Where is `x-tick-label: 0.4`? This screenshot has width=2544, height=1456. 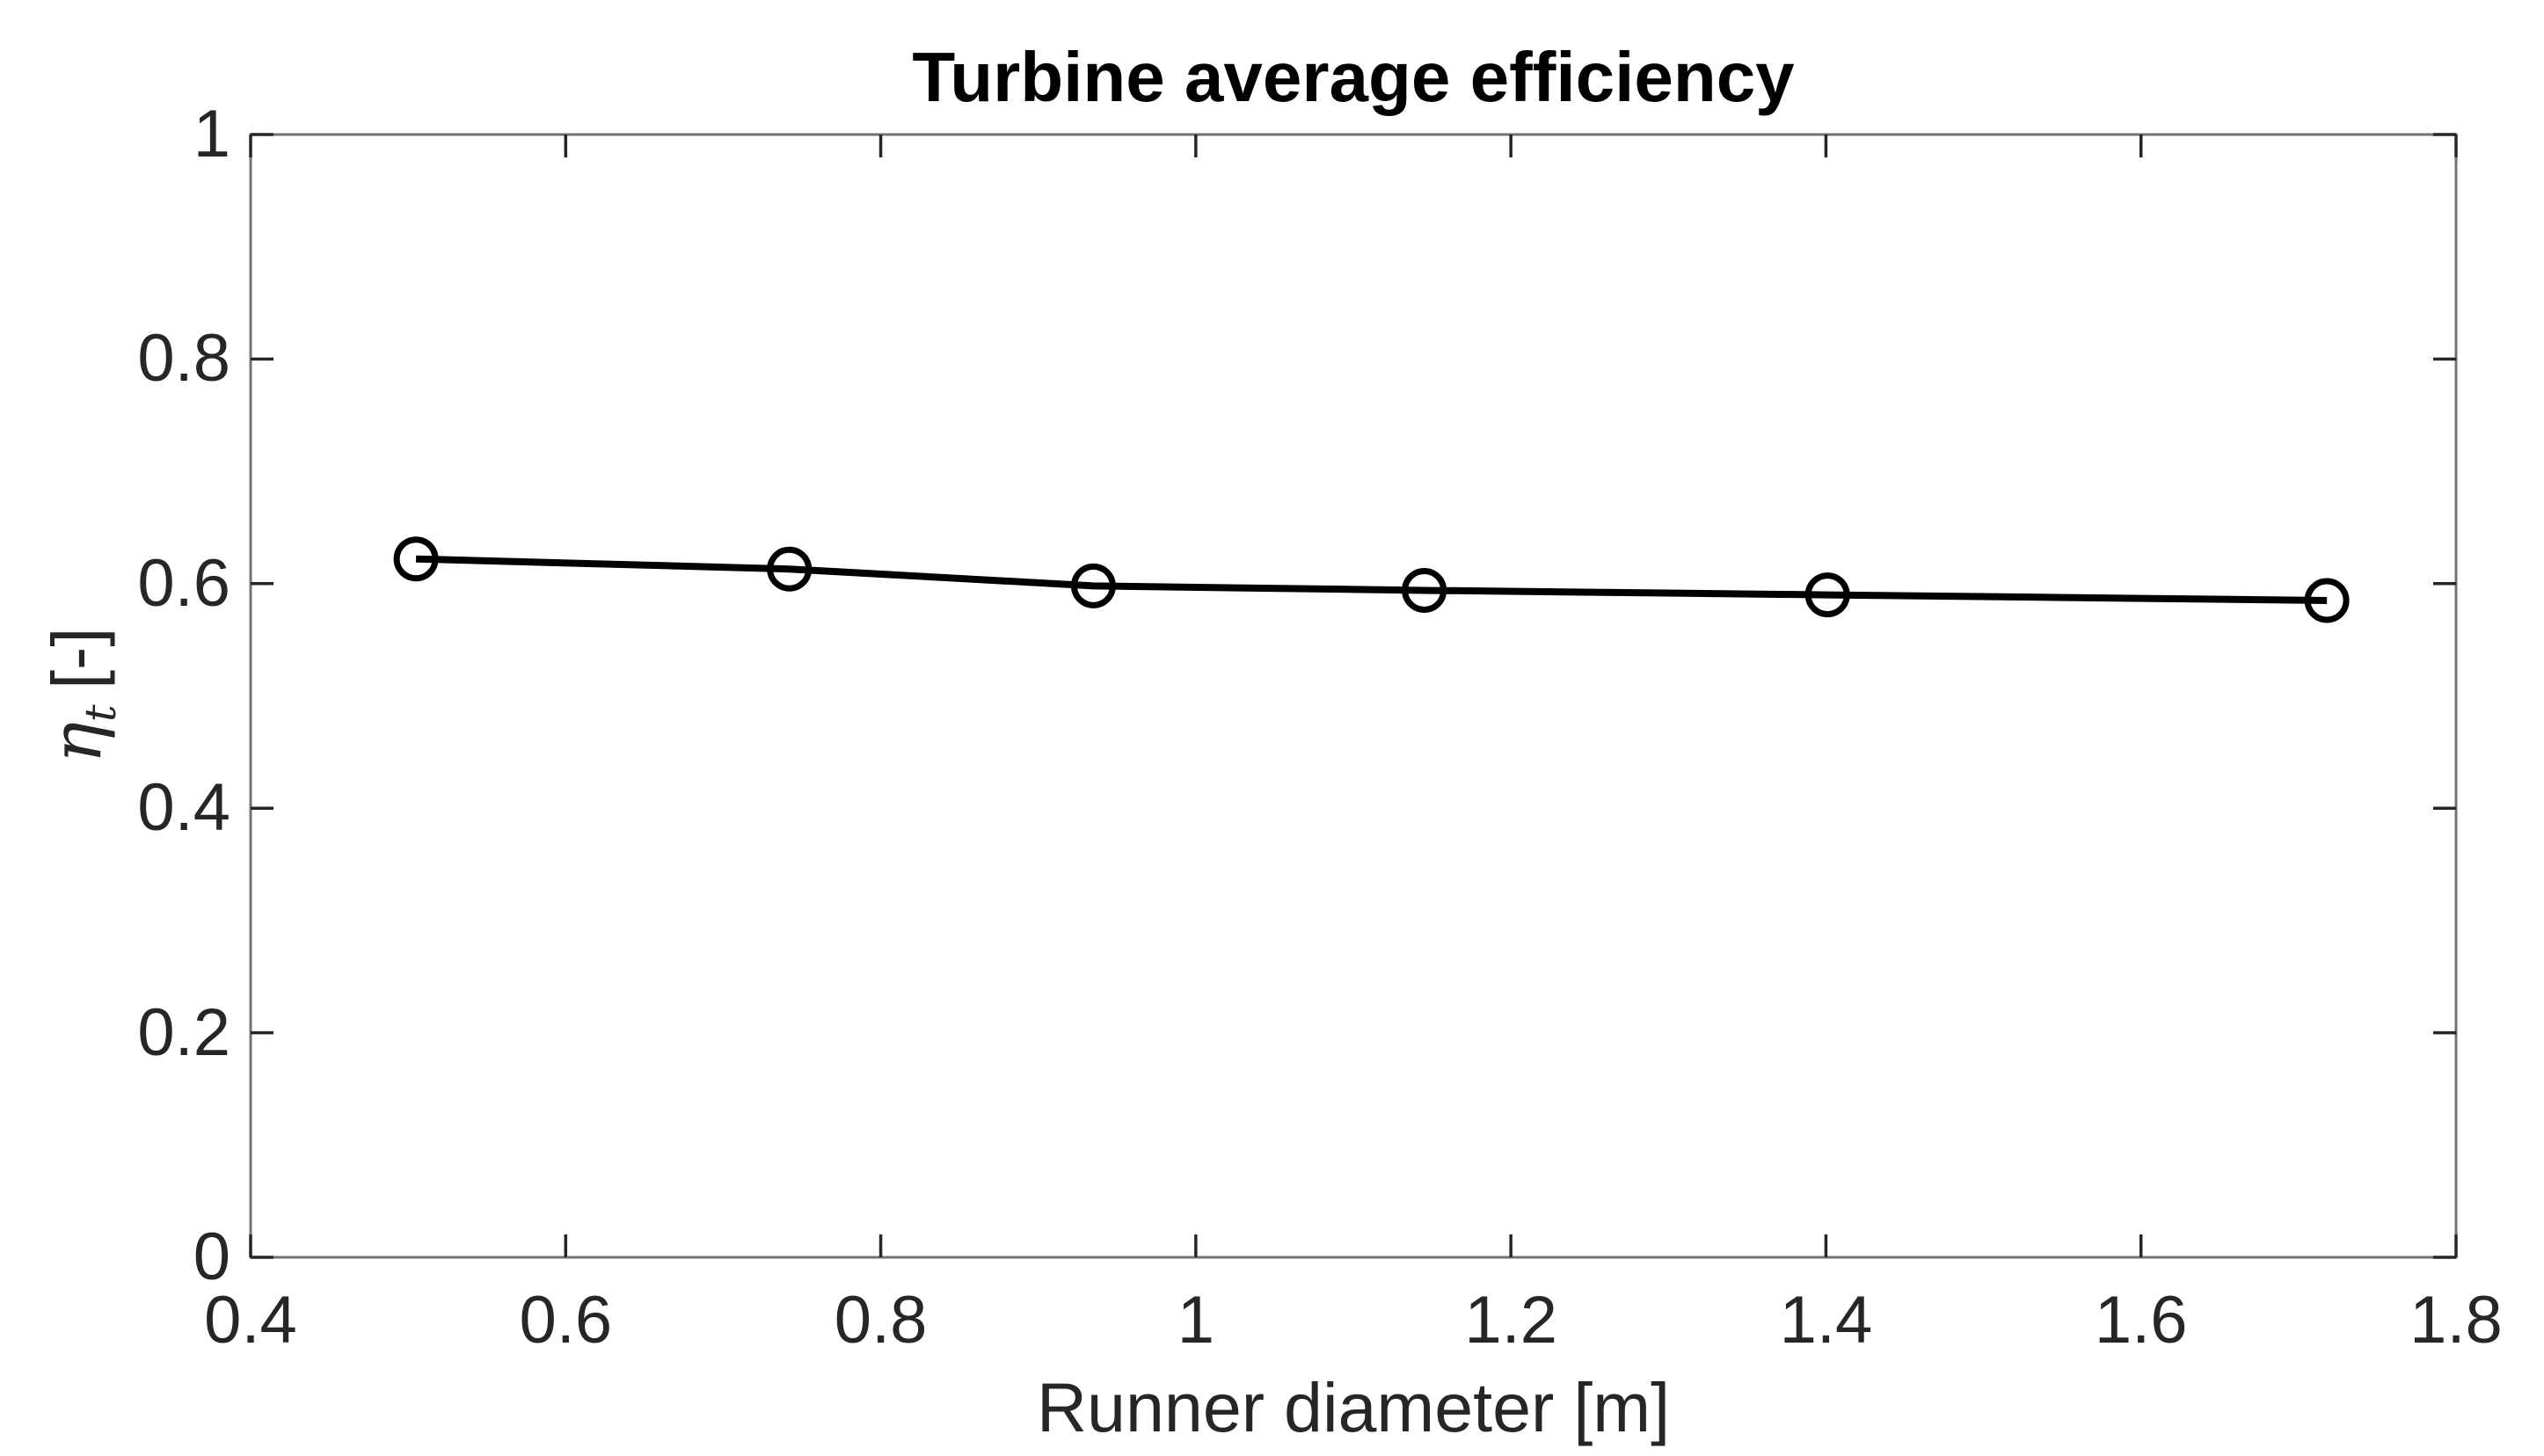
x-tick-label: 0.4 is located at coordinates (251, 1320).